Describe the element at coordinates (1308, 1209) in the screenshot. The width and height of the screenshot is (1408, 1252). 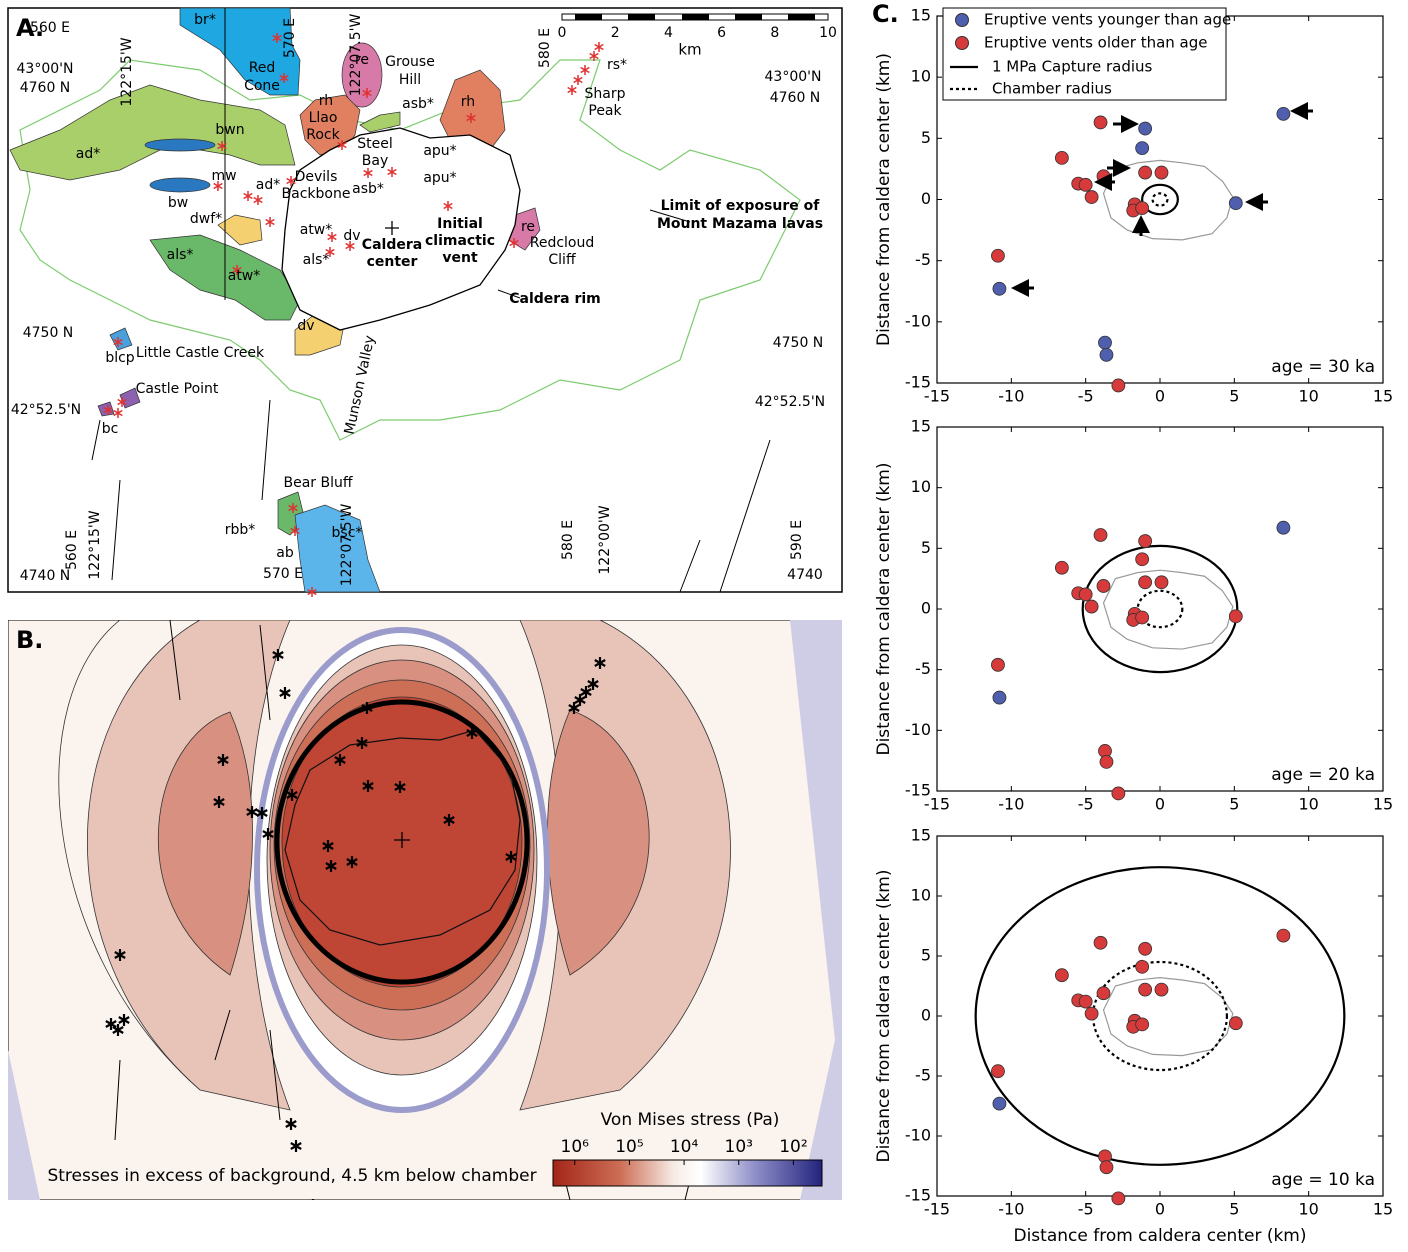
I see `x-tick-label: 10` at that location.